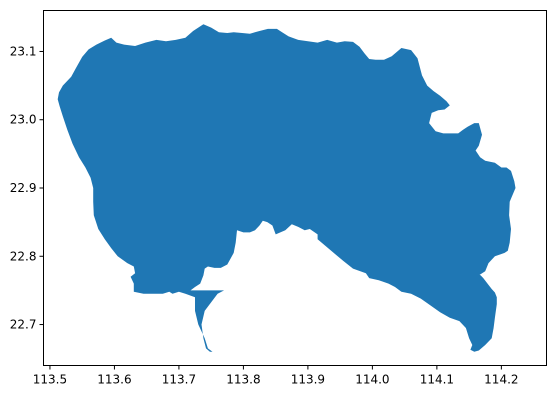 The width and height of the screenshot is (556, 405). Describe the element at coordinates (276, 376) in the screenshot. I see `x-axis: 113.5 113.6 113.7 113.8 113.9 114.0 114.1 114.2` at that location.